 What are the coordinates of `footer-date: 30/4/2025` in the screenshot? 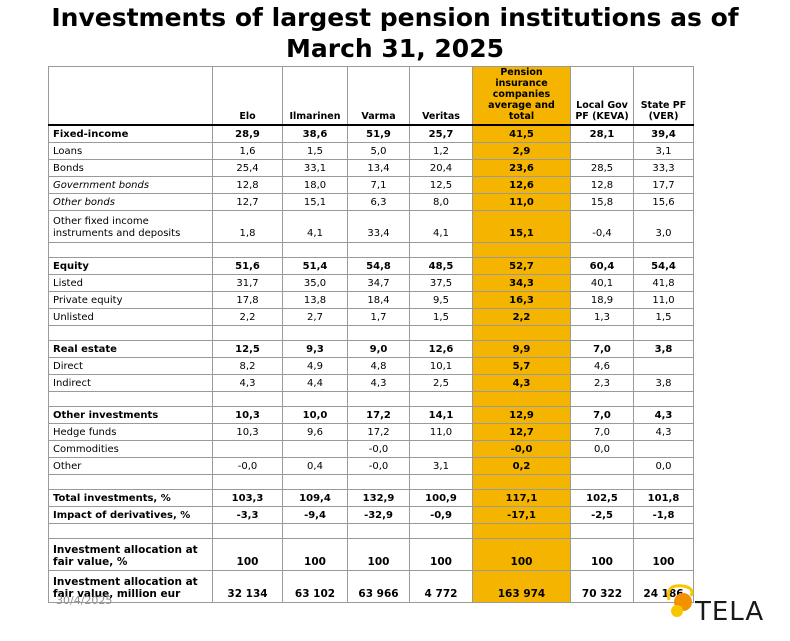 It's located at (84, 600).